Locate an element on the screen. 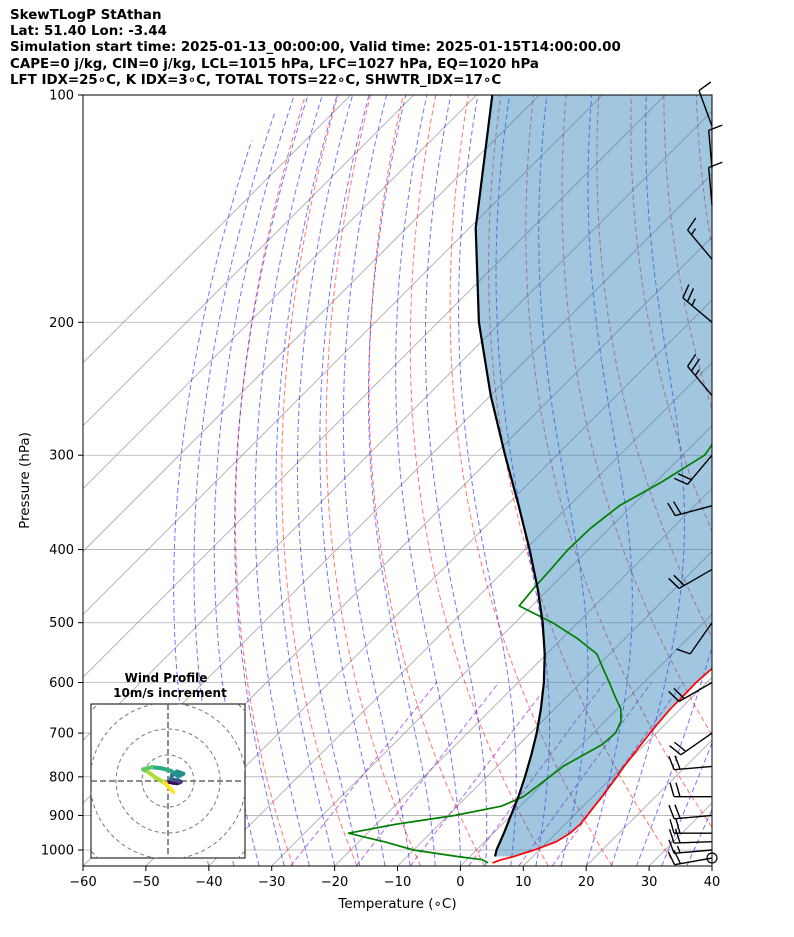  x-tick-label: −20 is located at coordinates (334, 882).